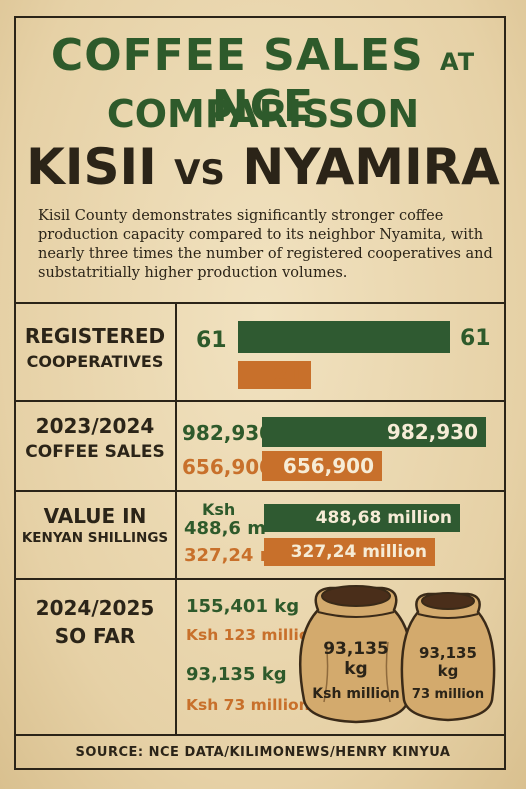 The width and height of the screenshot is (526, 789). I want to click on bar-sales-nyamira: 656,900, so click(322, 466).